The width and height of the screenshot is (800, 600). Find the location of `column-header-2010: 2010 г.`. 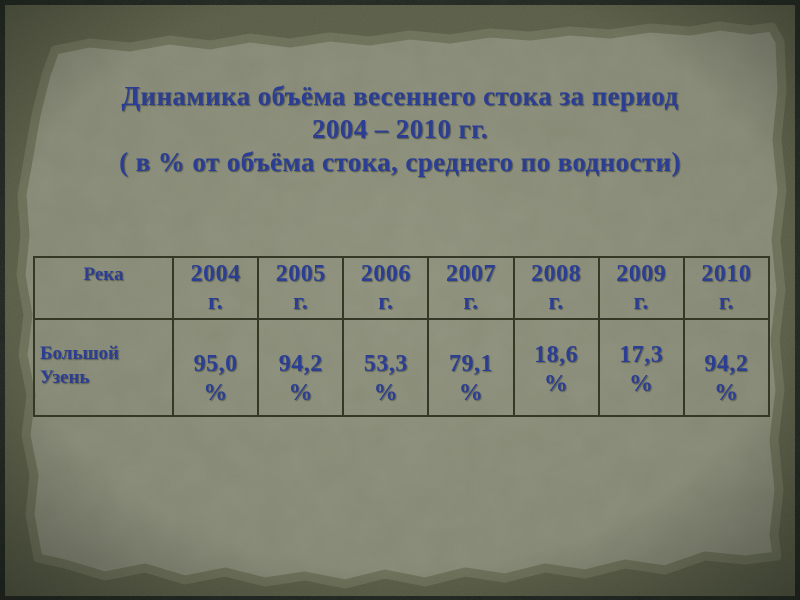

column-header-2010: 2010 г. is located at coordinates (726, 288).